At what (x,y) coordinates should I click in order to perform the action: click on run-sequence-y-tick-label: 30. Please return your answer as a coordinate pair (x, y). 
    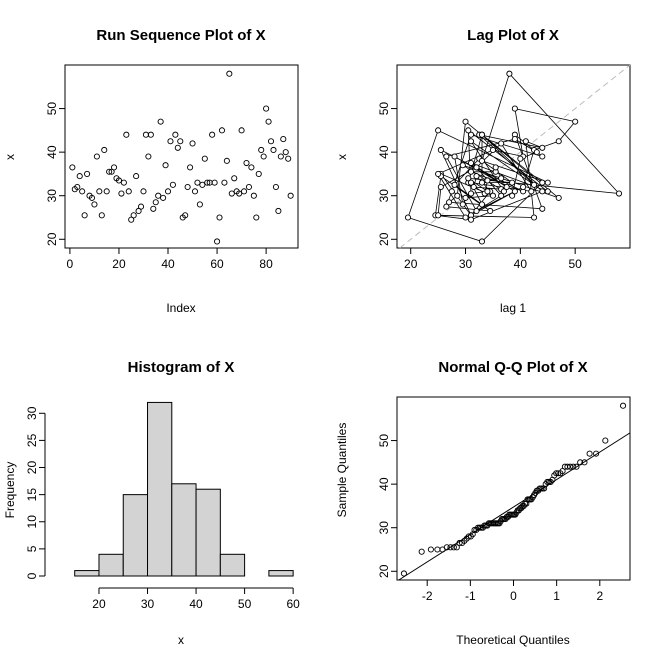
    Looking at the image, I should click on (52, 196).